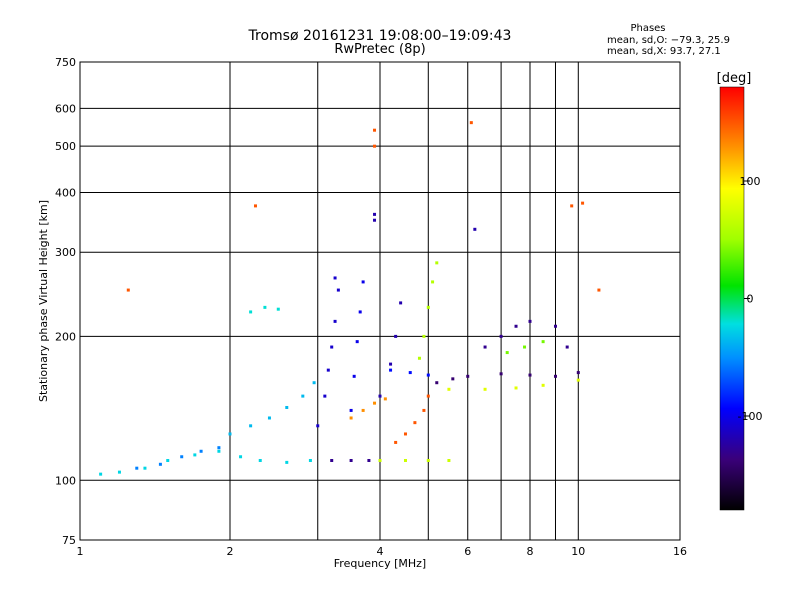 The width and height of the screenshot is (800, 600). I want to click on y-tick-label: 600, so click(65, 108).